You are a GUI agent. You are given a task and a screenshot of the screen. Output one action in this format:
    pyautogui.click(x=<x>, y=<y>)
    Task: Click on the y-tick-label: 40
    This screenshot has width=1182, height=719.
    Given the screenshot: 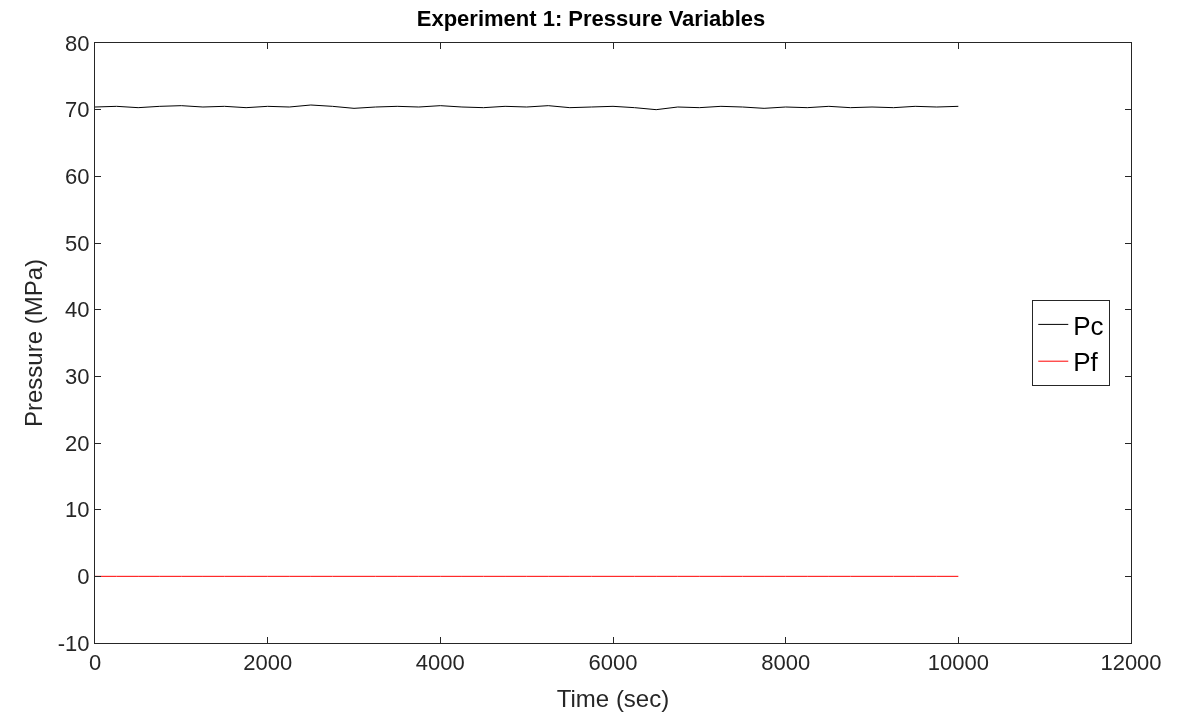 What is the action you would take?
    pyautogui.click(x=77, y=310)
    